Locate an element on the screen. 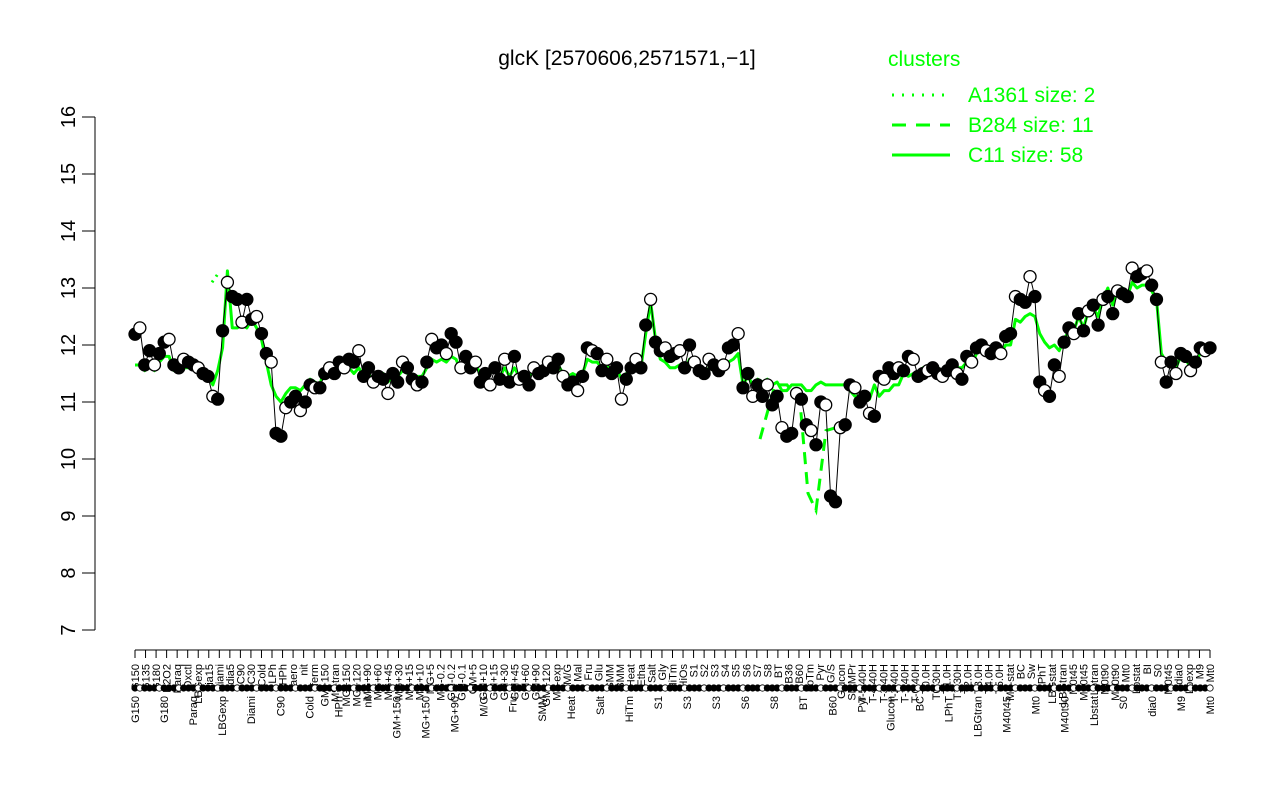 The height and width of the screenshot is (800, 1280). x-category-label: Heat is located at coordinates (631, 675).